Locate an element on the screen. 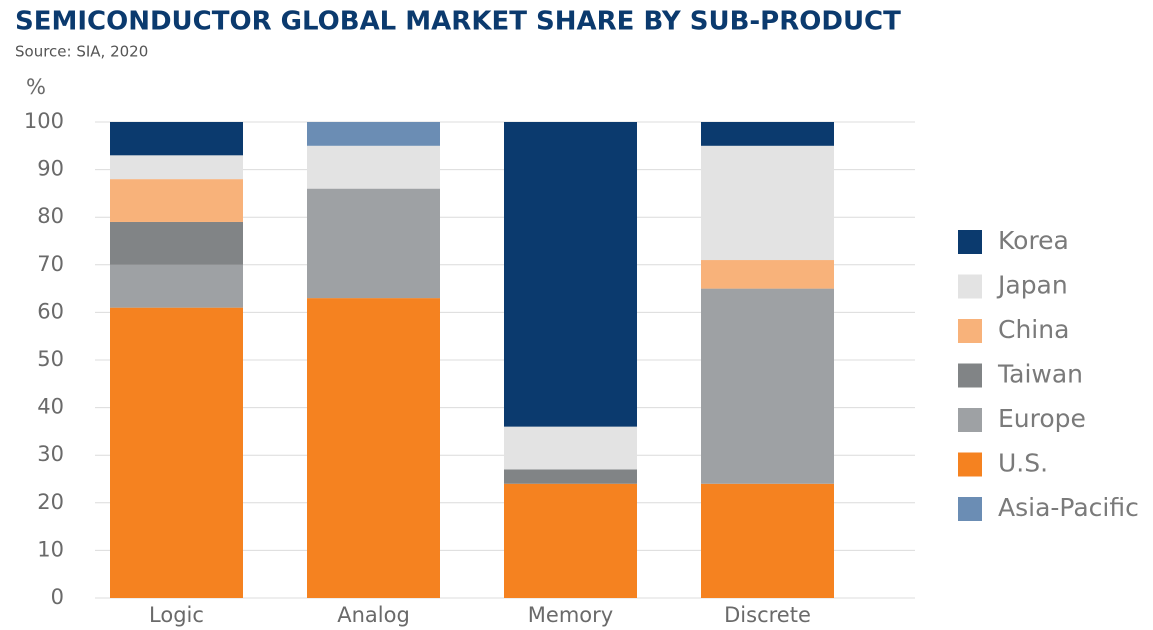 The height and width of the screenshot is (630, 1153). legend-label: U.S. is located at coordinates (1023, 463).